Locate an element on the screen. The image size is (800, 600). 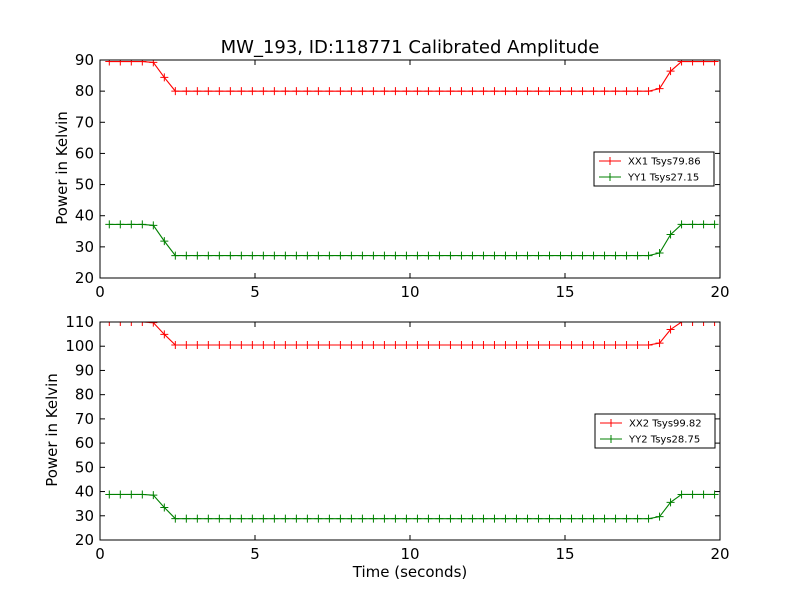
y-tick-label: 70 is located at coordinates (84, 122).